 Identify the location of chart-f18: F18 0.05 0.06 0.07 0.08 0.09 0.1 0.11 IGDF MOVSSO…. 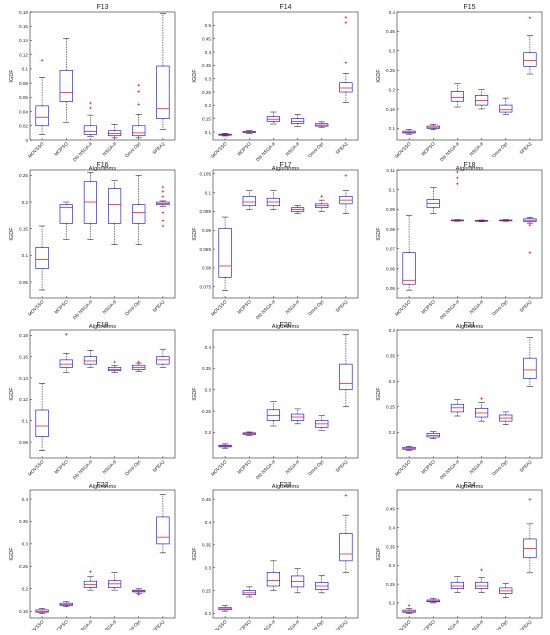
(459, 246).